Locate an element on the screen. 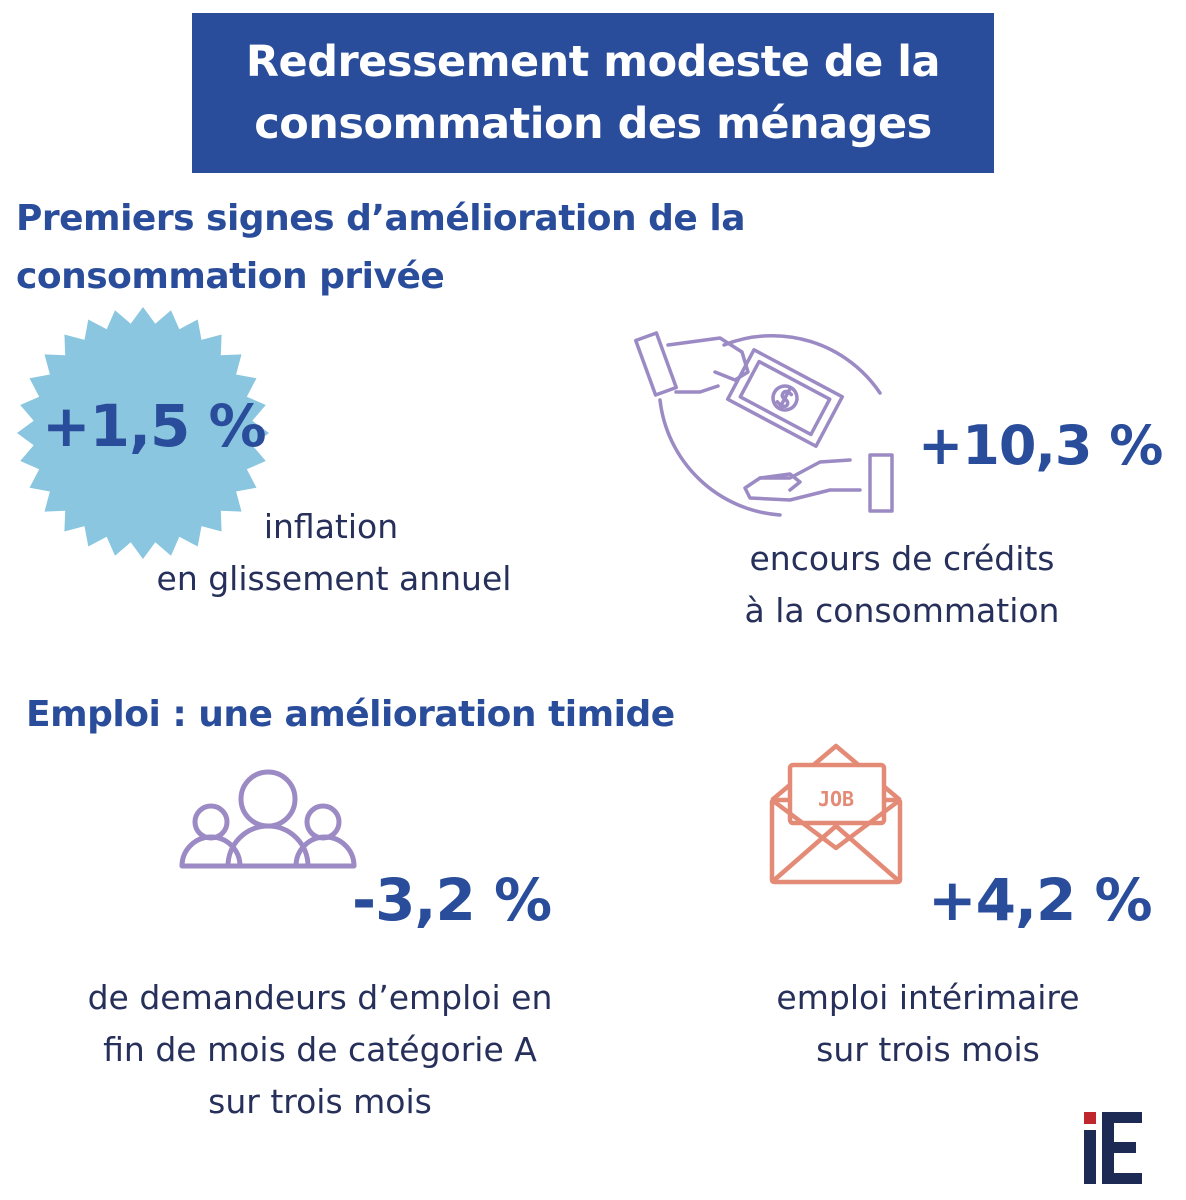 This screenshot has height=1200, width=1186. credit-caption: encours de crédits à la consommation is located at coordinates (902, 585).